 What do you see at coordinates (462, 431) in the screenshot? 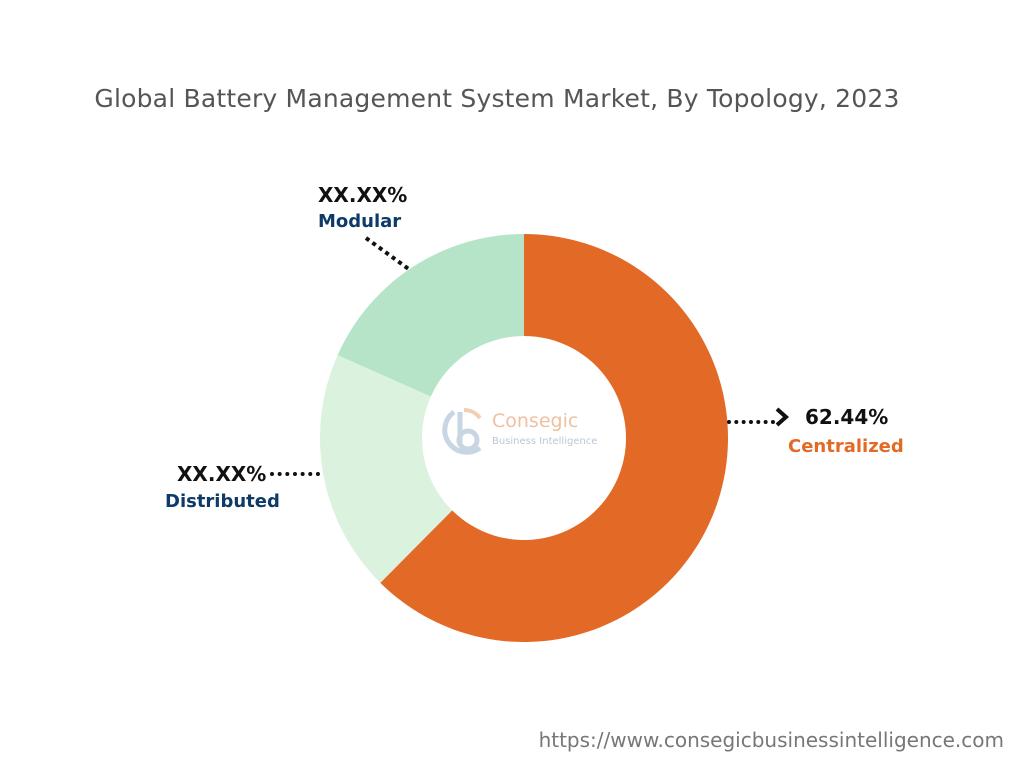
I see `logo-icon` at bounding box center [462, 431].